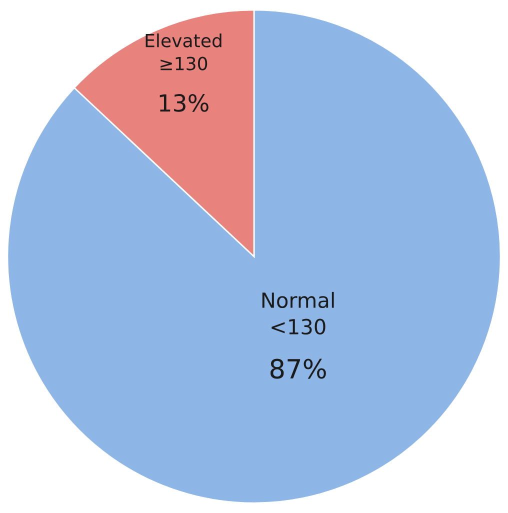  I want to click on slice-label: Elevated ≥130, so click(184, 51).